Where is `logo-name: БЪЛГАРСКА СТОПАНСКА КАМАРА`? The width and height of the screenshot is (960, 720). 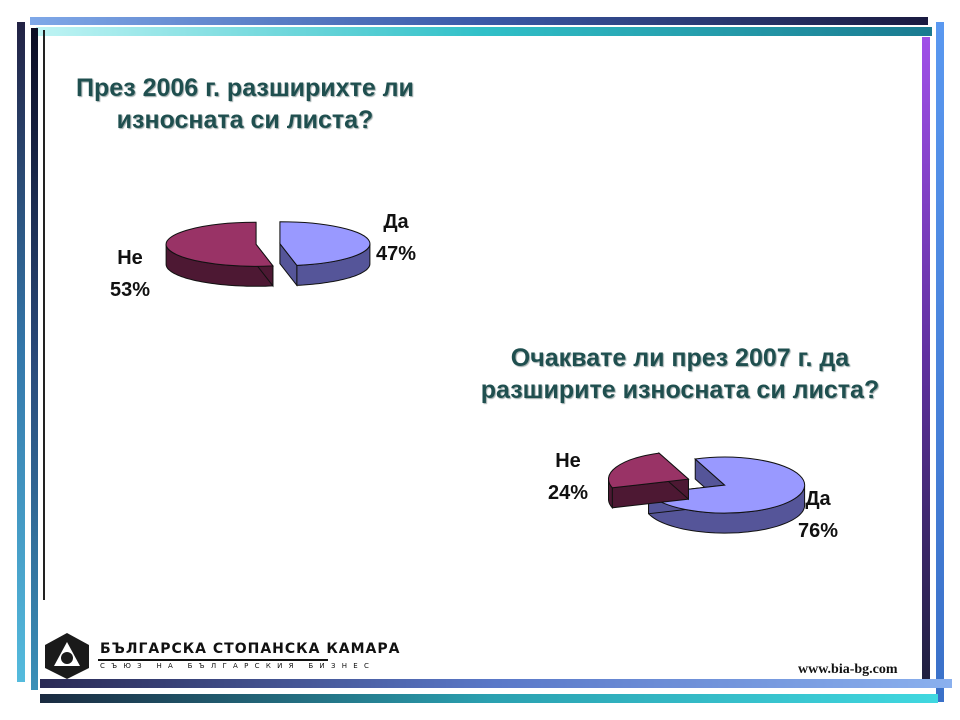 logo-name: БЪЛГАРСКА СТОПАНСКА КАМАРА is located at coordinates (250, 649).